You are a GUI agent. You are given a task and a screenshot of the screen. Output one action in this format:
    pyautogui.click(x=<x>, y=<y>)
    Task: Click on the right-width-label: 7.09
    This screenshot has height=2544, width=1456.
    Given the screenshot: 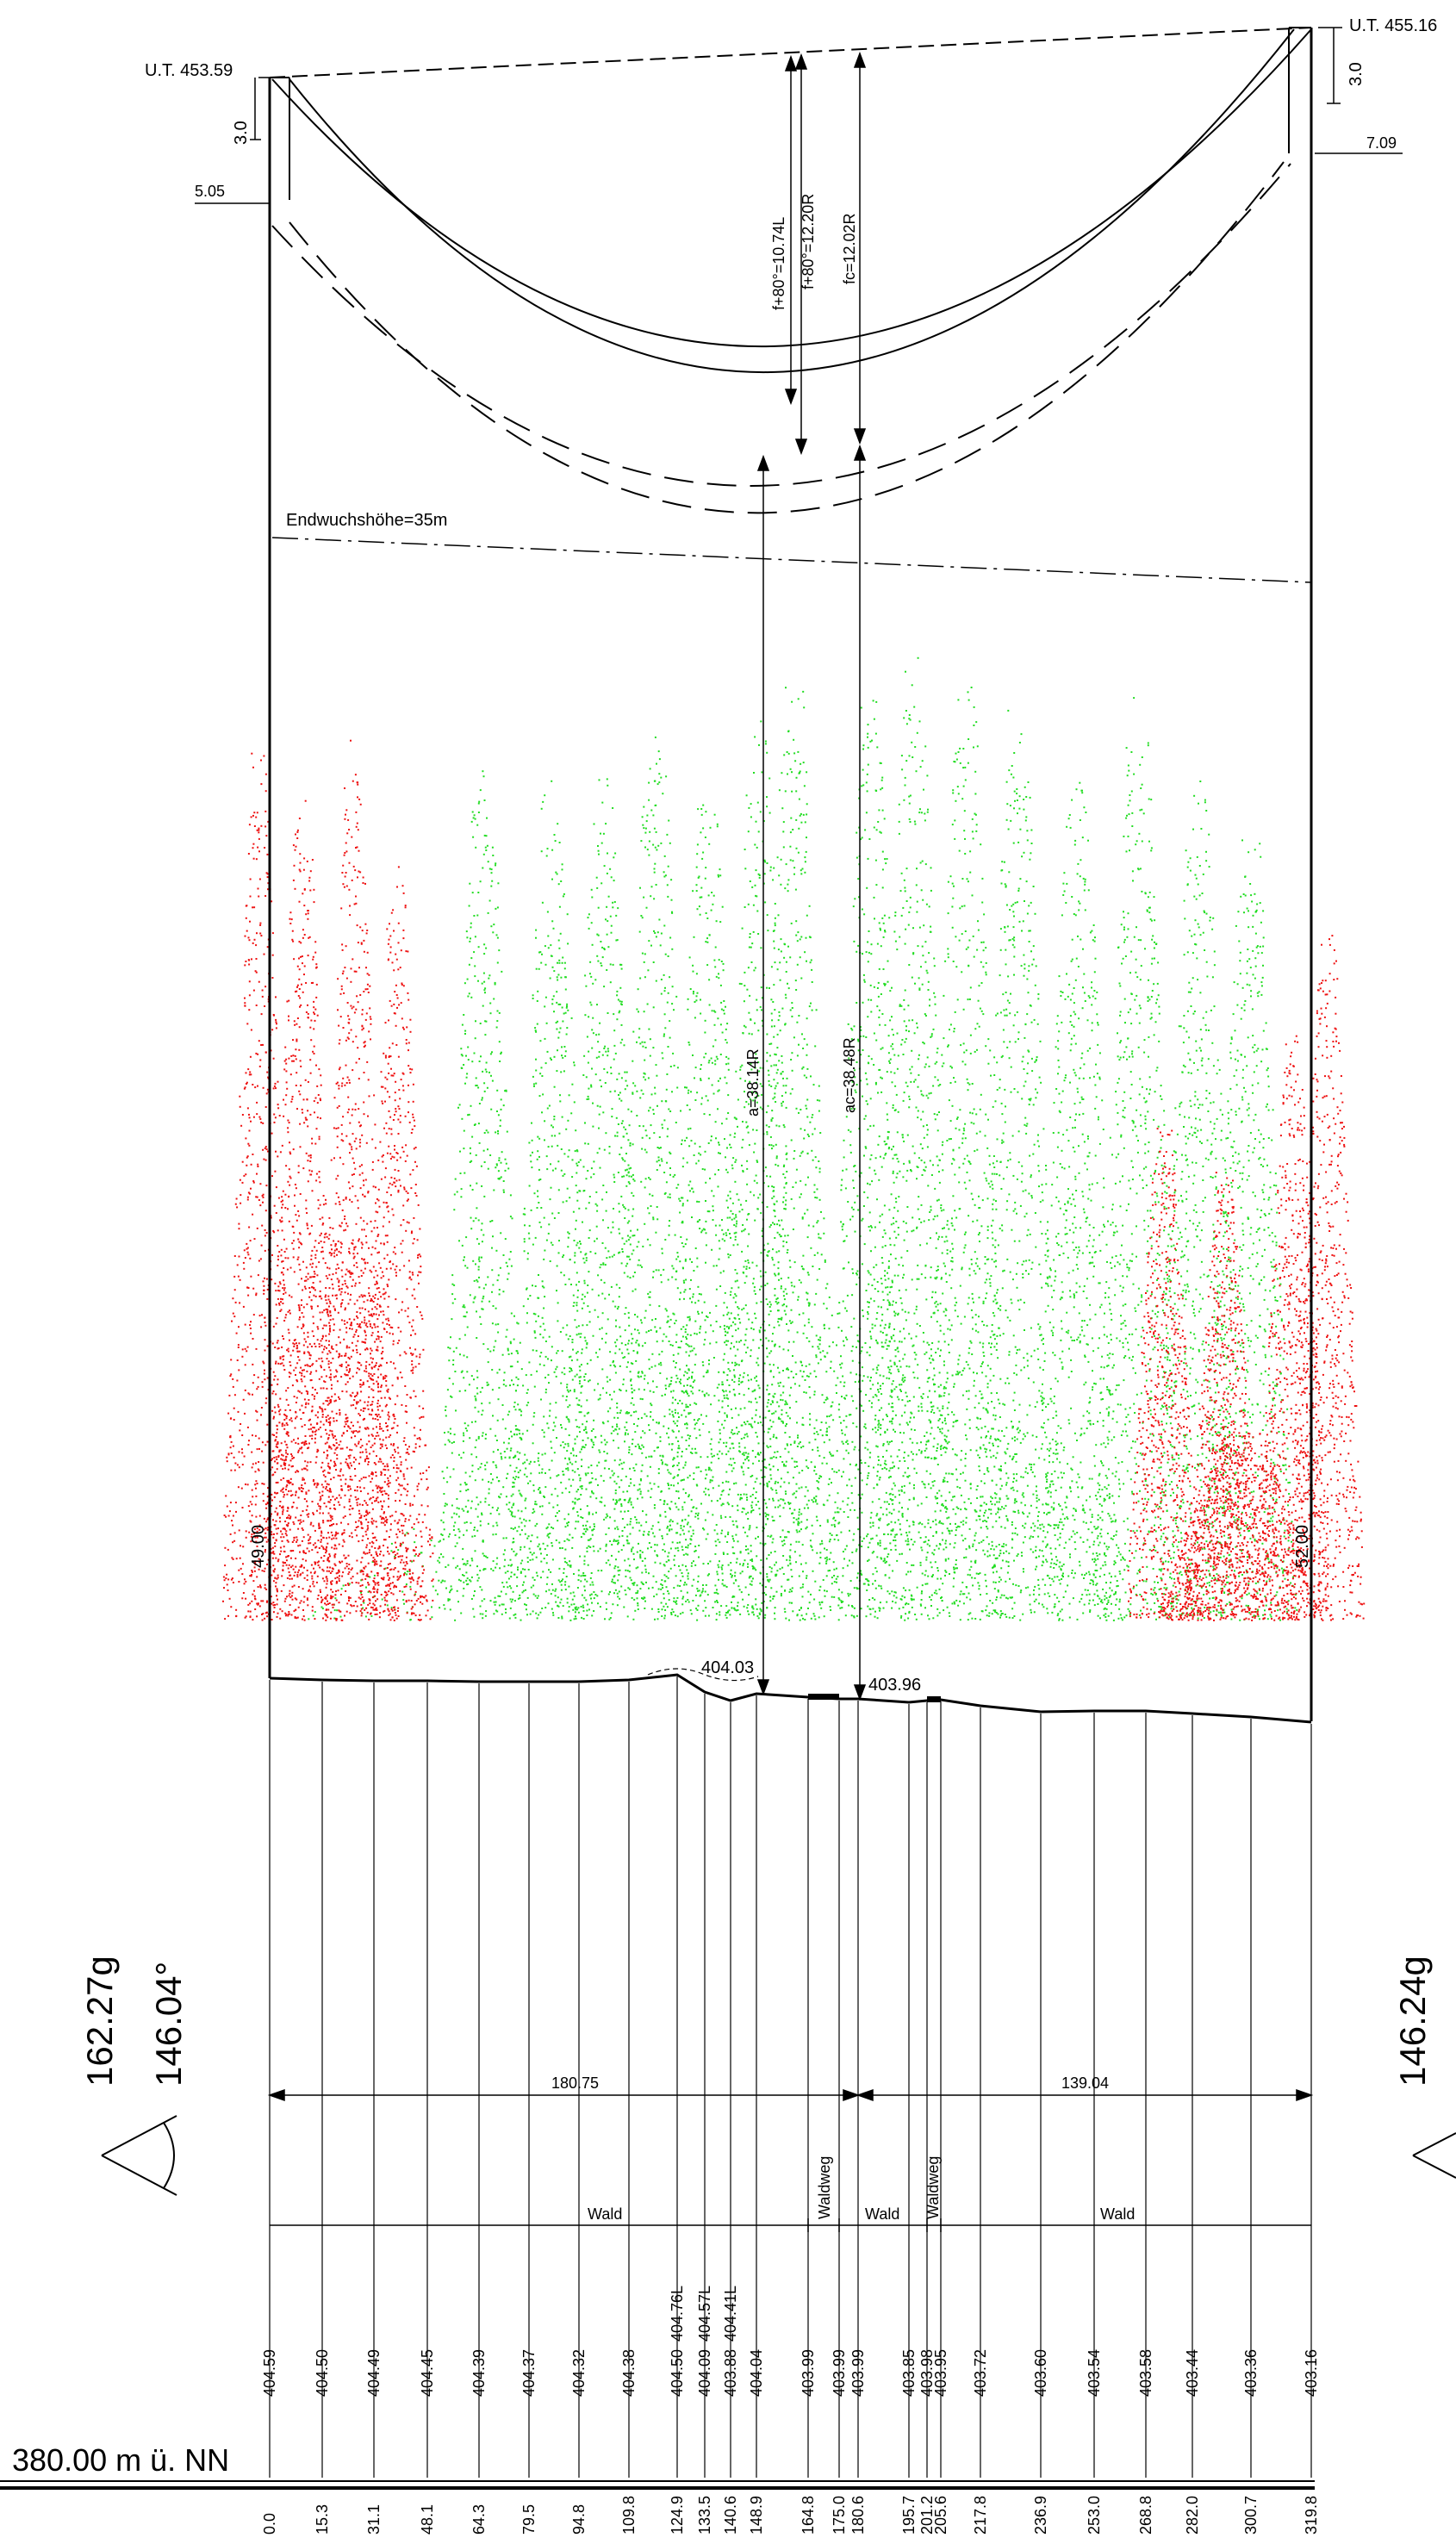 What is the action you would take?
    pyautogui.click(x=1382, y=143)
    